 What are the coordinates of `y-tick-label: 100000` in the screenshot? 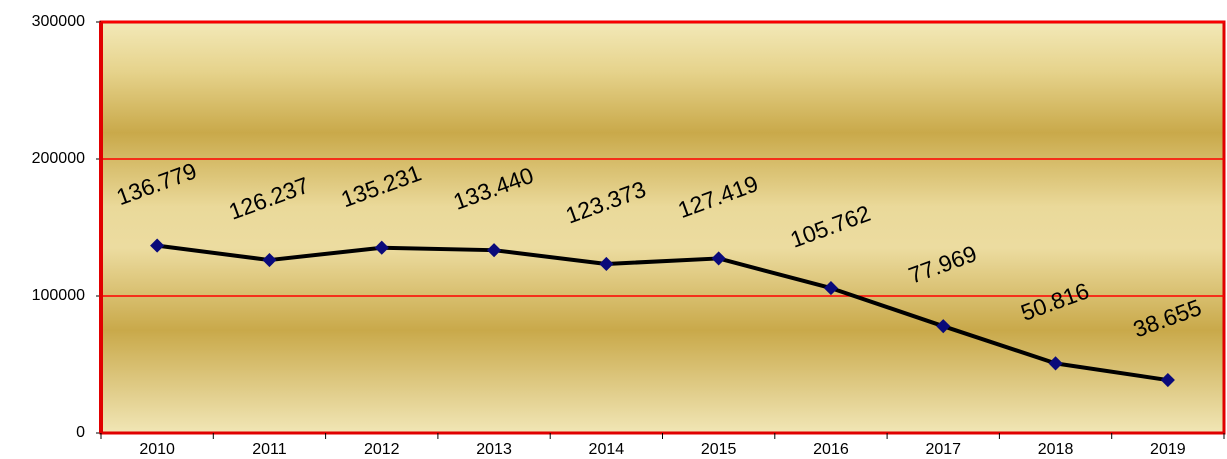 It's located at (58, 295).